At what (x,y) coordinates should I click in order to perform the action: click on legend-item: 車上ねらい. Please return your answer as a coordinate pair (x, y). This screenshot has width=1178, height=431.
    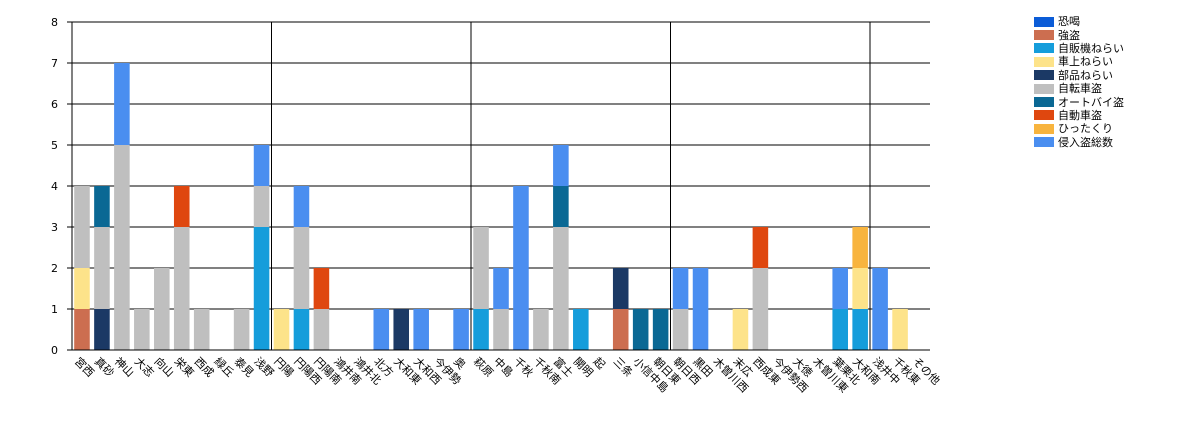
    Looking at the image, I should click on (1079, 61).